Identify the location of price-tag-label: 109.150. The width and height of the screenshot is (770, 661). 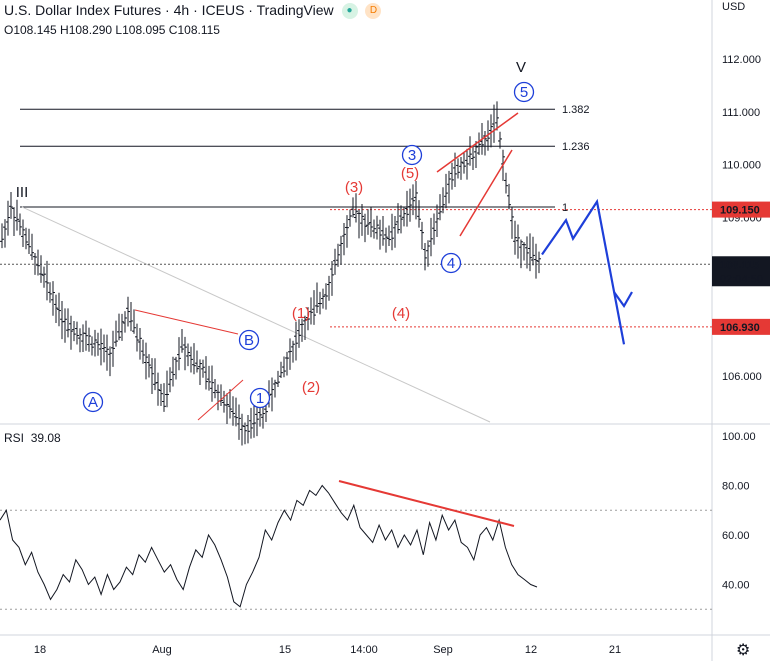
(740, 211).